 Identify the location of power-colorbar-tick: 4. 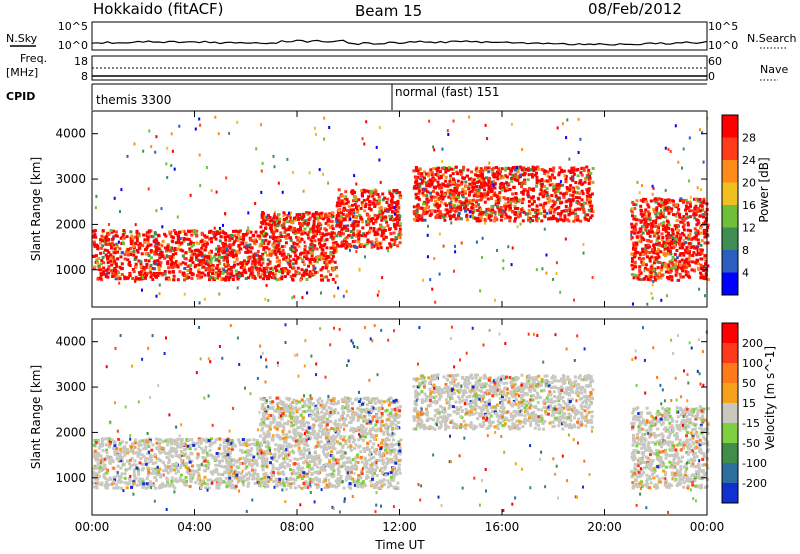
(745, 273).